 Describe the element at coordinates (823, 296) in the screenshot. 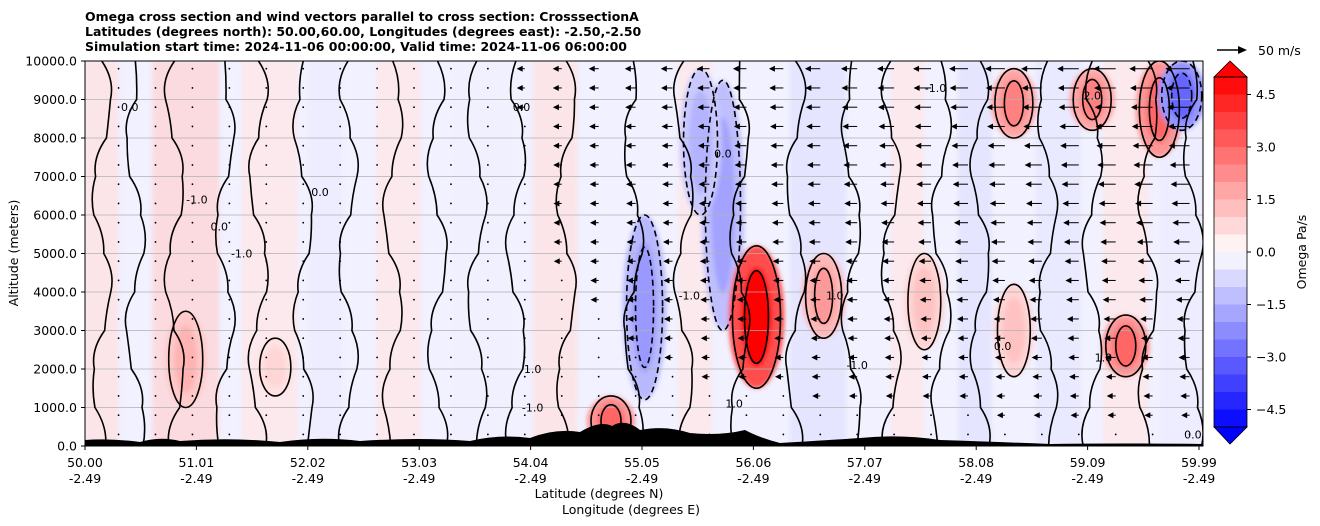

I see `omega-cell-core` at that location.